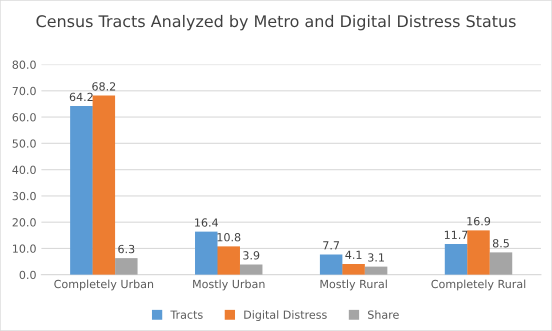  What do you see at coordinates (383, 314) in the screenshot?
I see `legend-label: Share` at bounding box center [383, 314].